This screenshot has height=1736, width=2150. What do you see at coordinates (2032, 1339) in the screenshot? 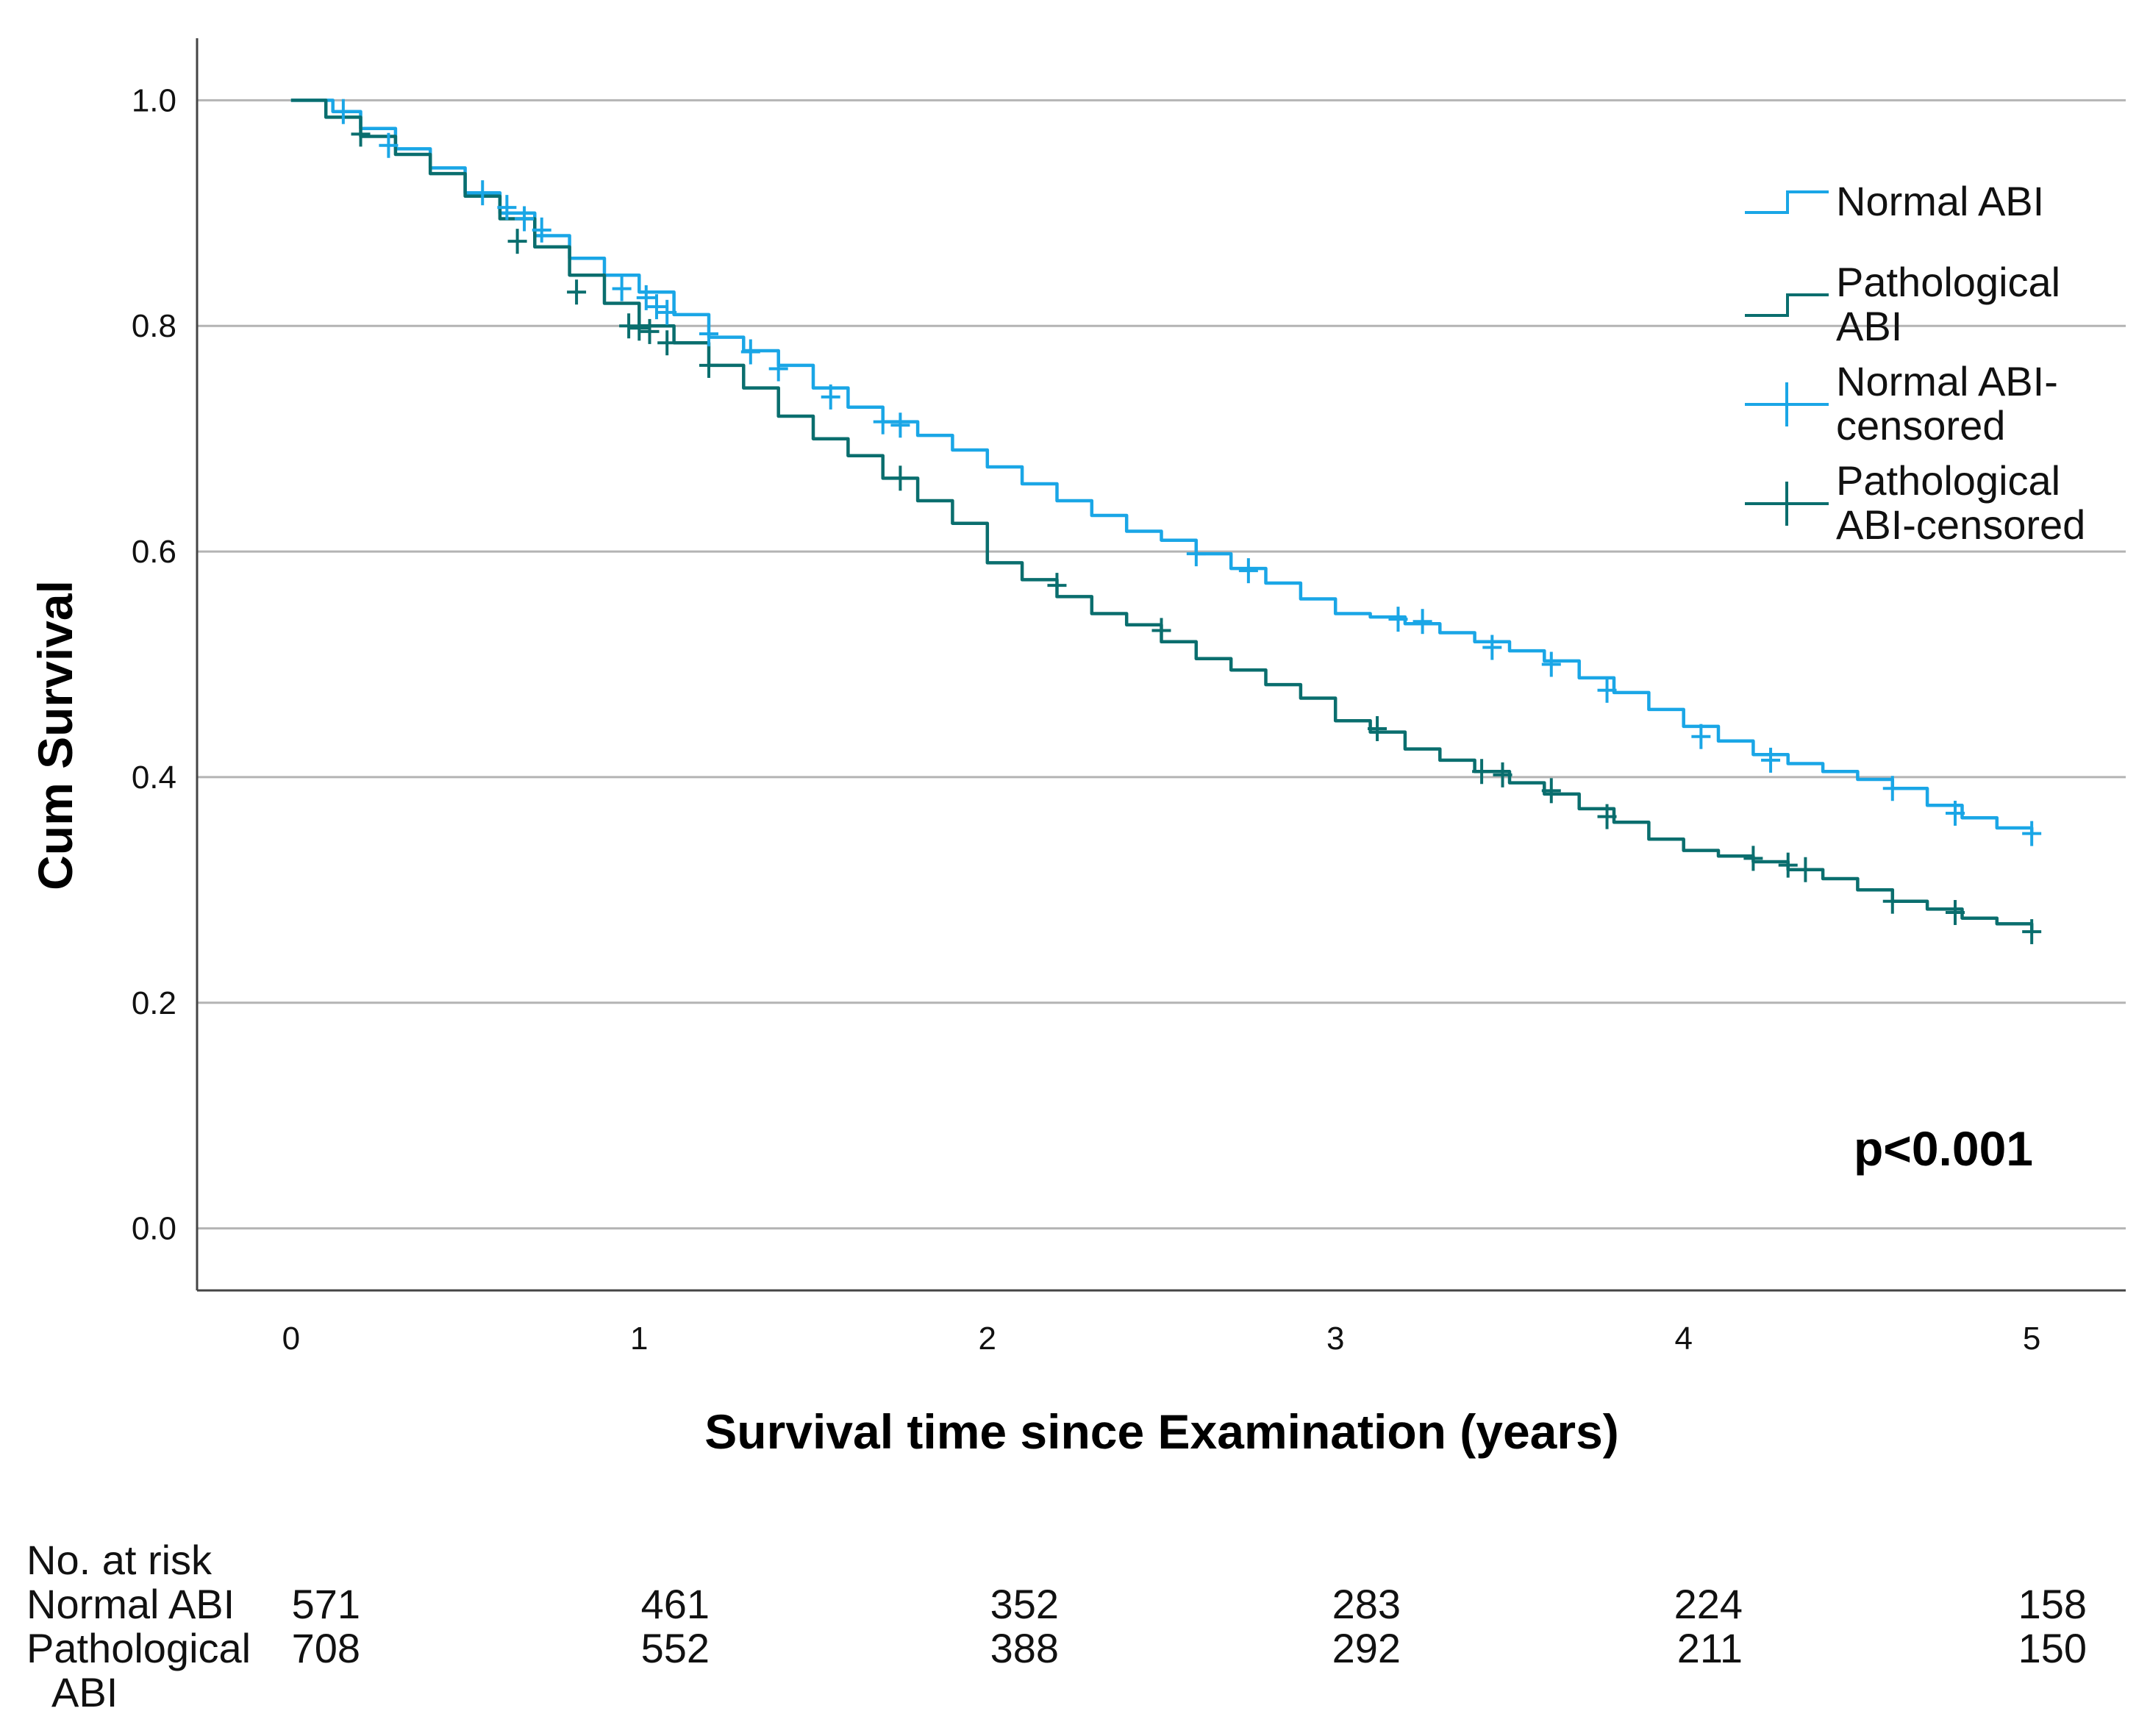
I see `x-tick-label: 5` at bounding box center [2032, 1339].